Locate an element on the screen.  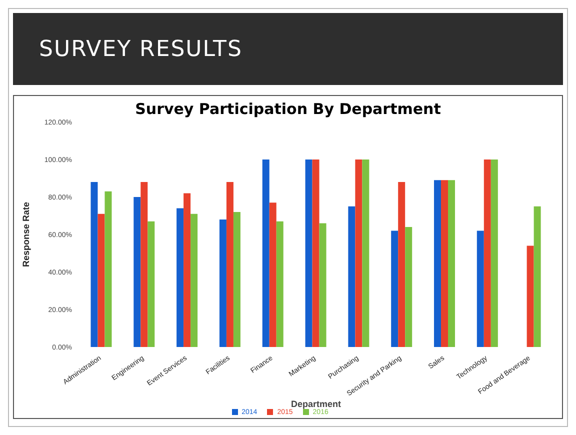
x-axis-title: Department is located at coordinates (316, 404).